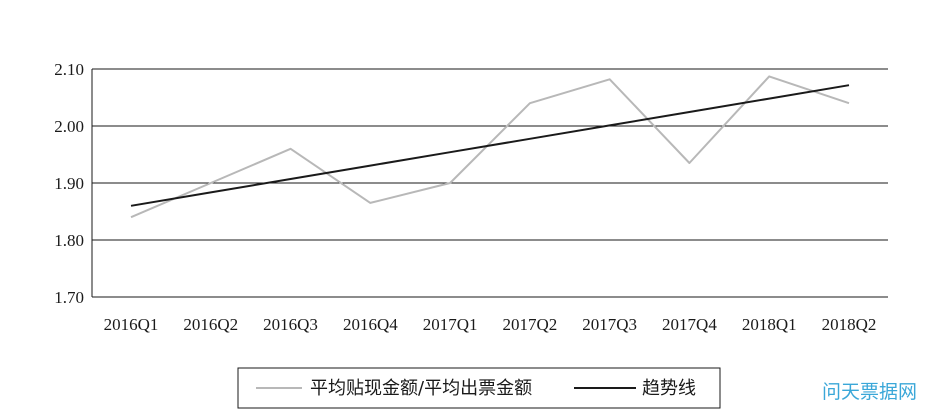 The image size is (931, 418). I want to click on watermark-logo: 问天票据网, so click(869, 392).